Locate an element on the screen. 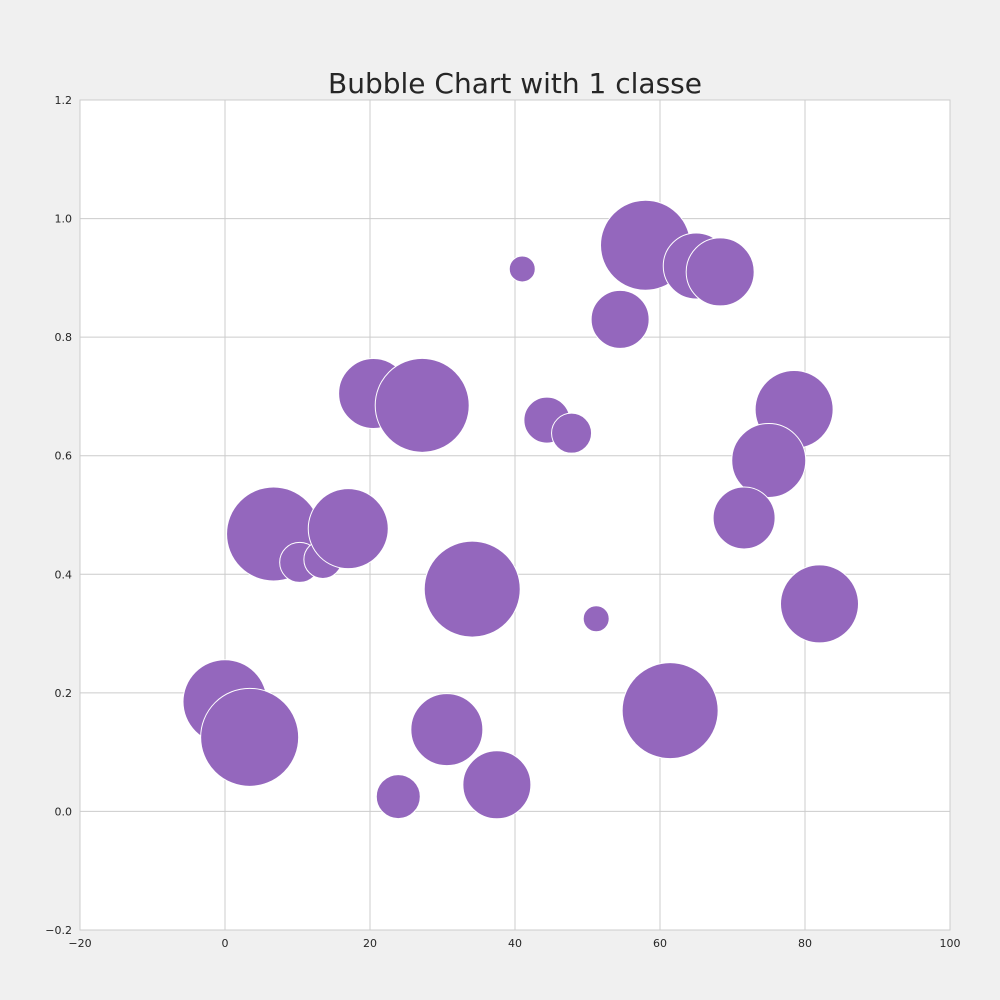 The image size is (1000, 1000). y-tick-label: 1.0 is located at coordinates (64, 219).